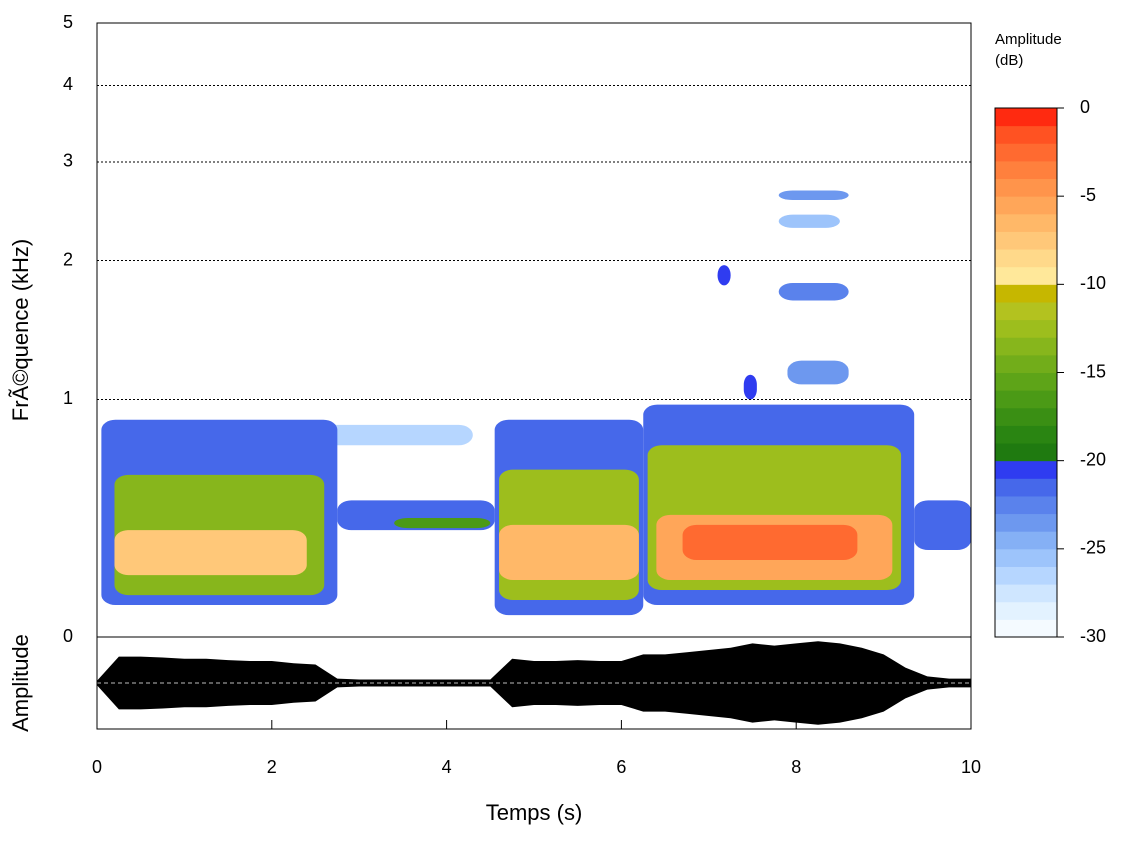 This screenshot has width=1133, height=850. I want to click on colorbar-tick-label: -20, so click(1093, 459).